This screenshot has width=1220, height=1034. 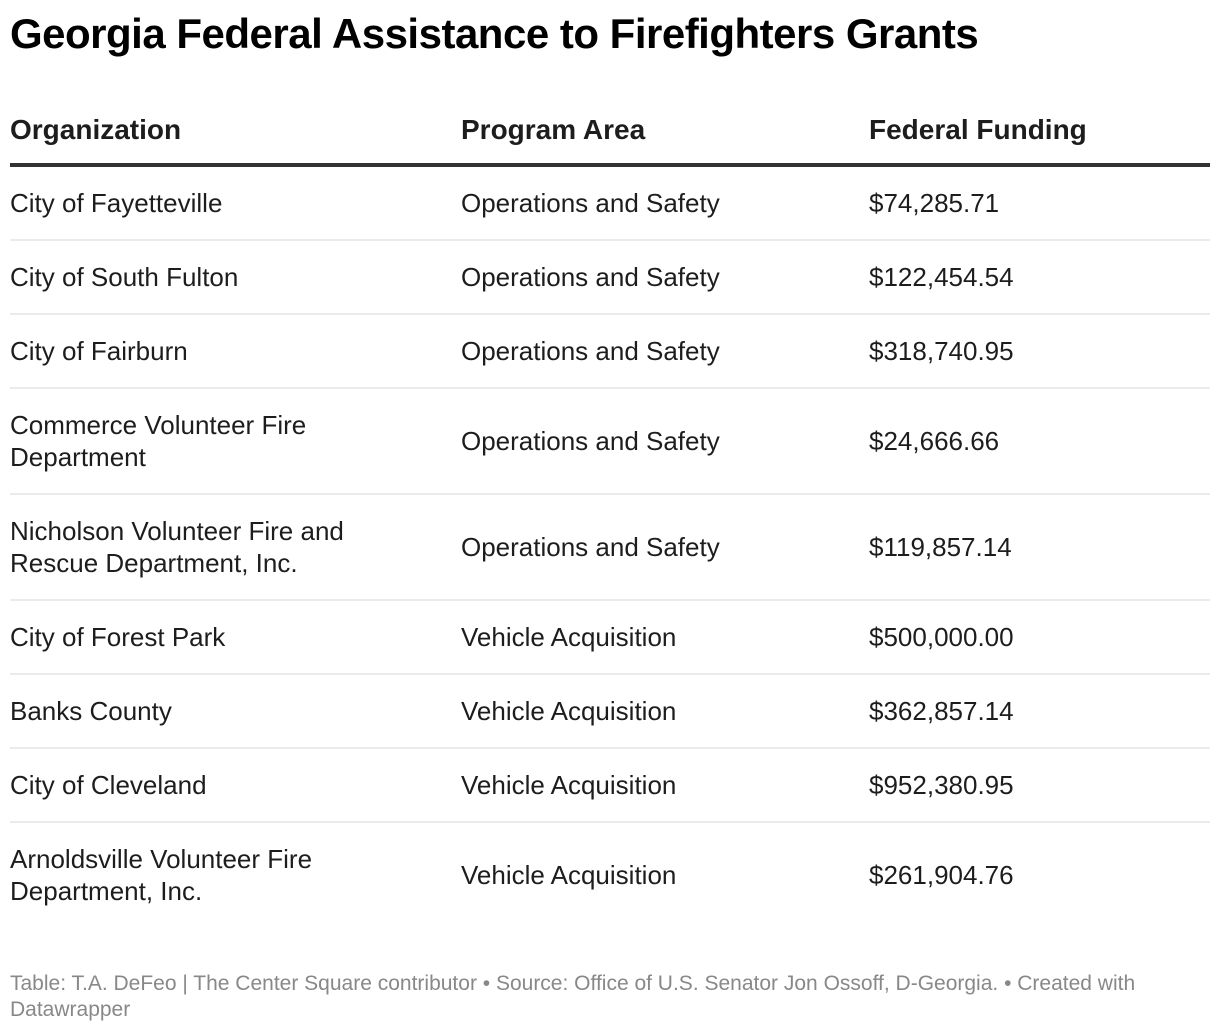 I want to click on organization-cell: City of Fairburn, so click(x=235, y=351).